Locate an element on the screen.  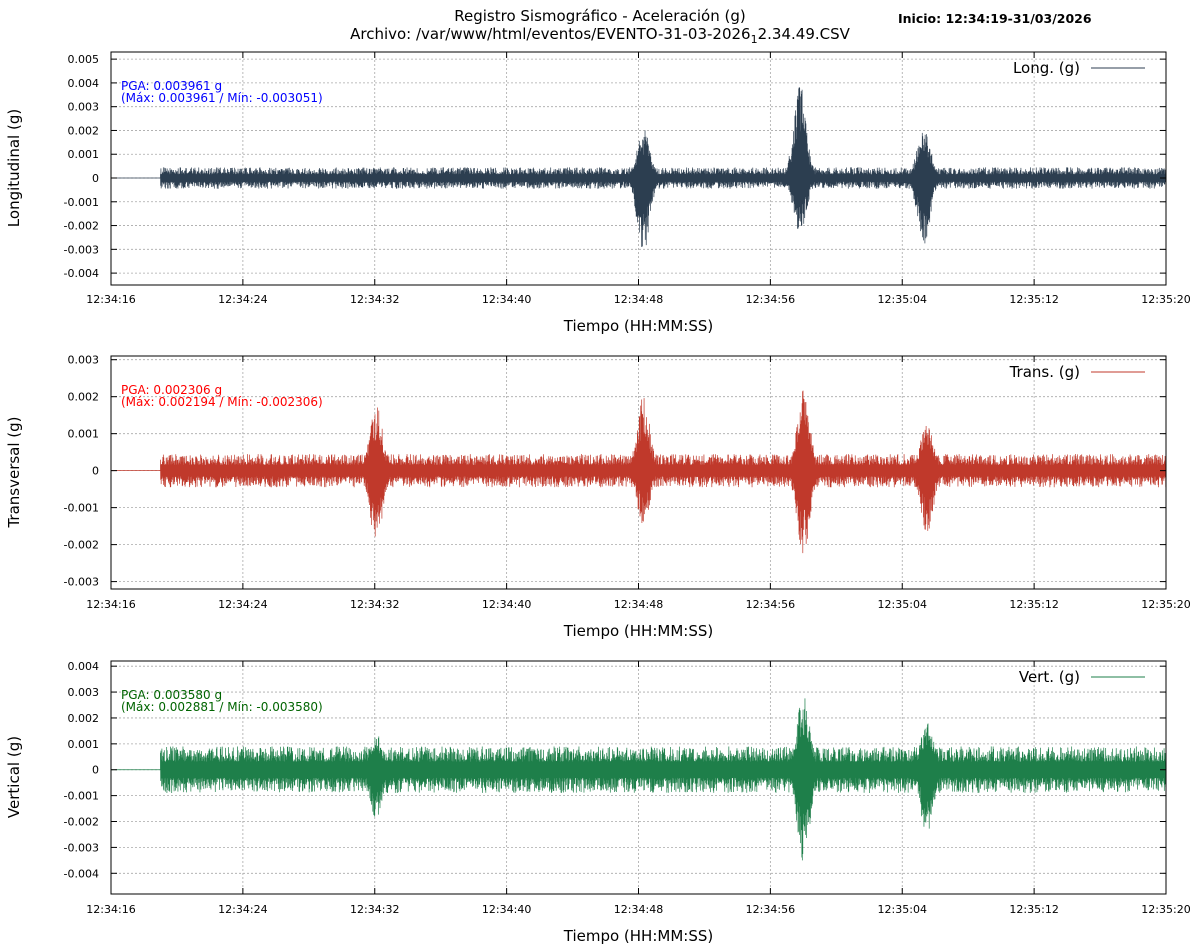
legend: Trans. (g) is located at coordinates (1077, 372).